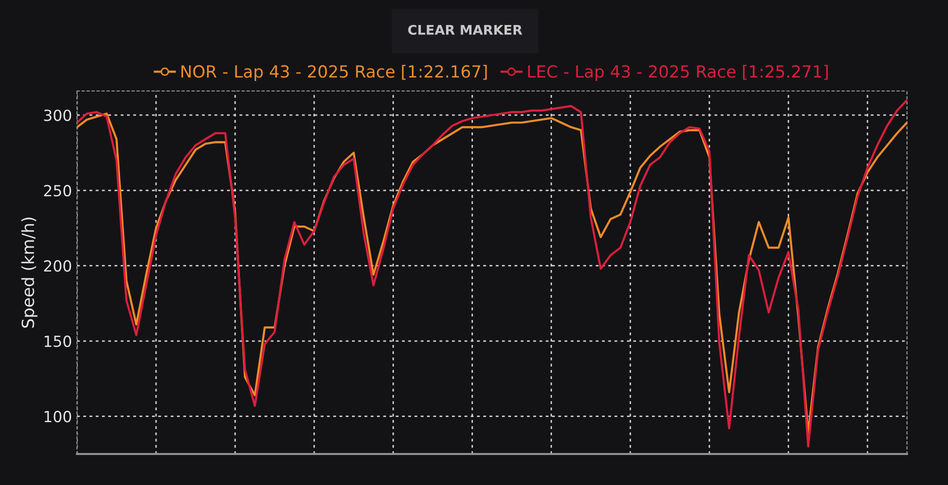 Image resolution: width=948 pixels, height=485 pixels. Describe the element at coordinates (58, 342) in the screenshot. I see `y-tick-label: 150` at that location.